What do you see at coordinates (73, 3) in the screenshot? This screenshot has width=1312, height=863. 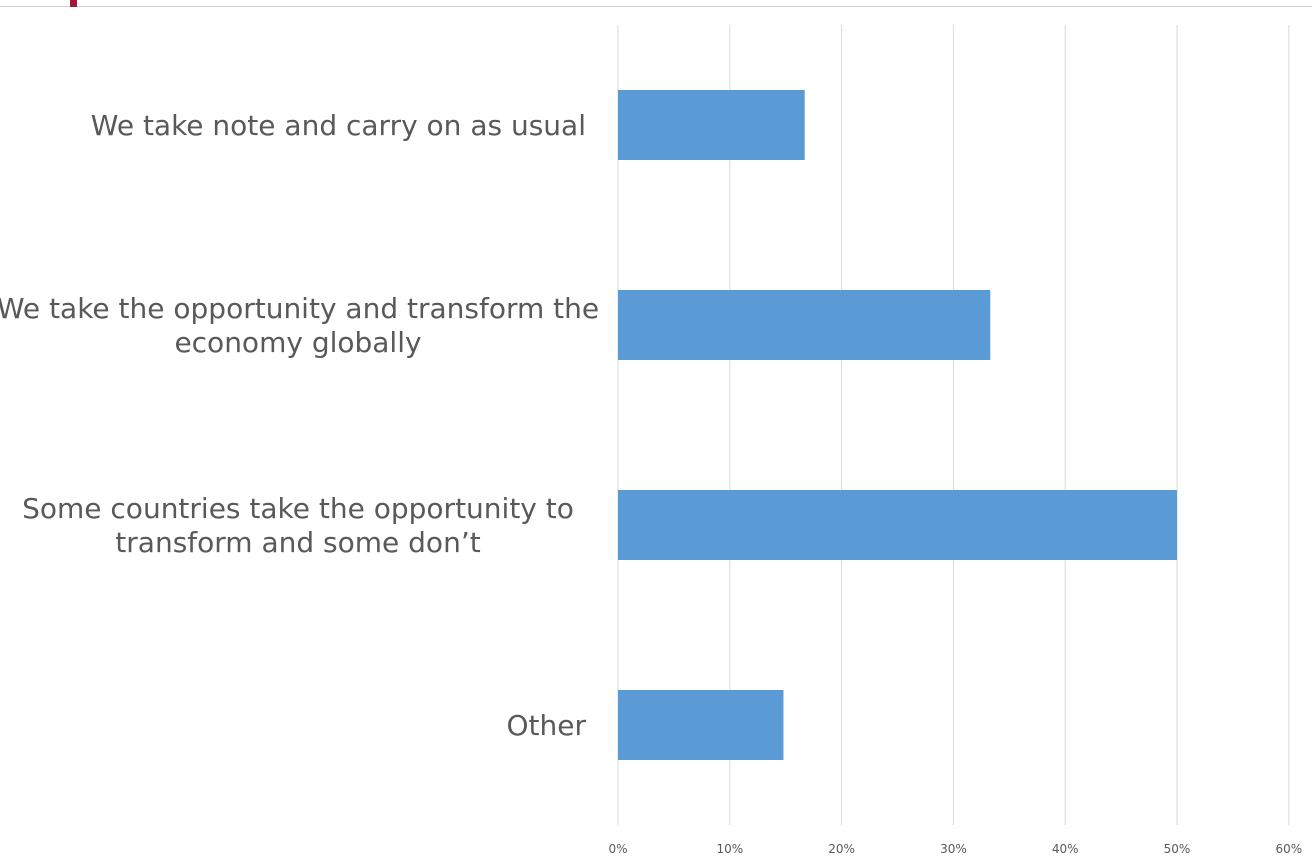 I see `brand-accent-mark` at bounding box center [73, 3].